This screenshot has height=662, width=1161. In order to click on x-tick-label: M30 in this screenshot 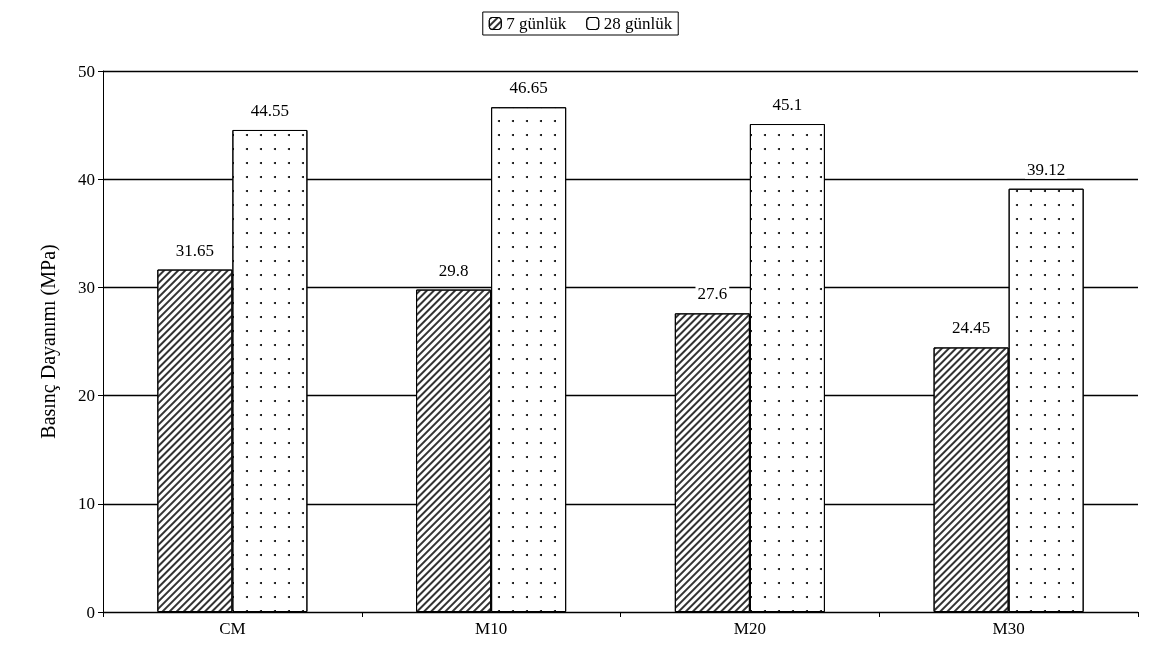, I will do `click(1008, 628)`.